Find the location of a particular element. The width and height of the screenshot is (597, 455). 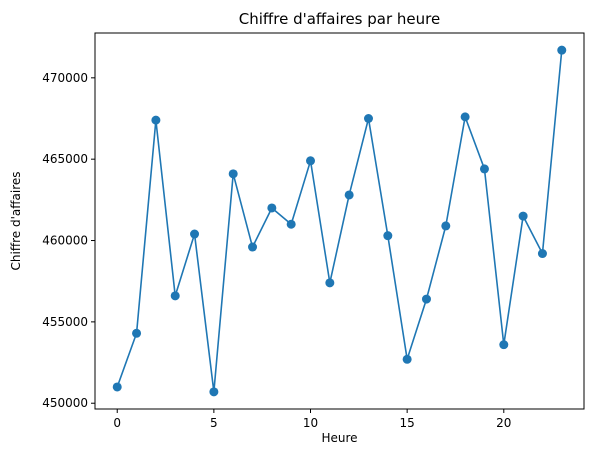

chart-title: Chiffre d'affaires par heure is located at coordinates (339, 19).